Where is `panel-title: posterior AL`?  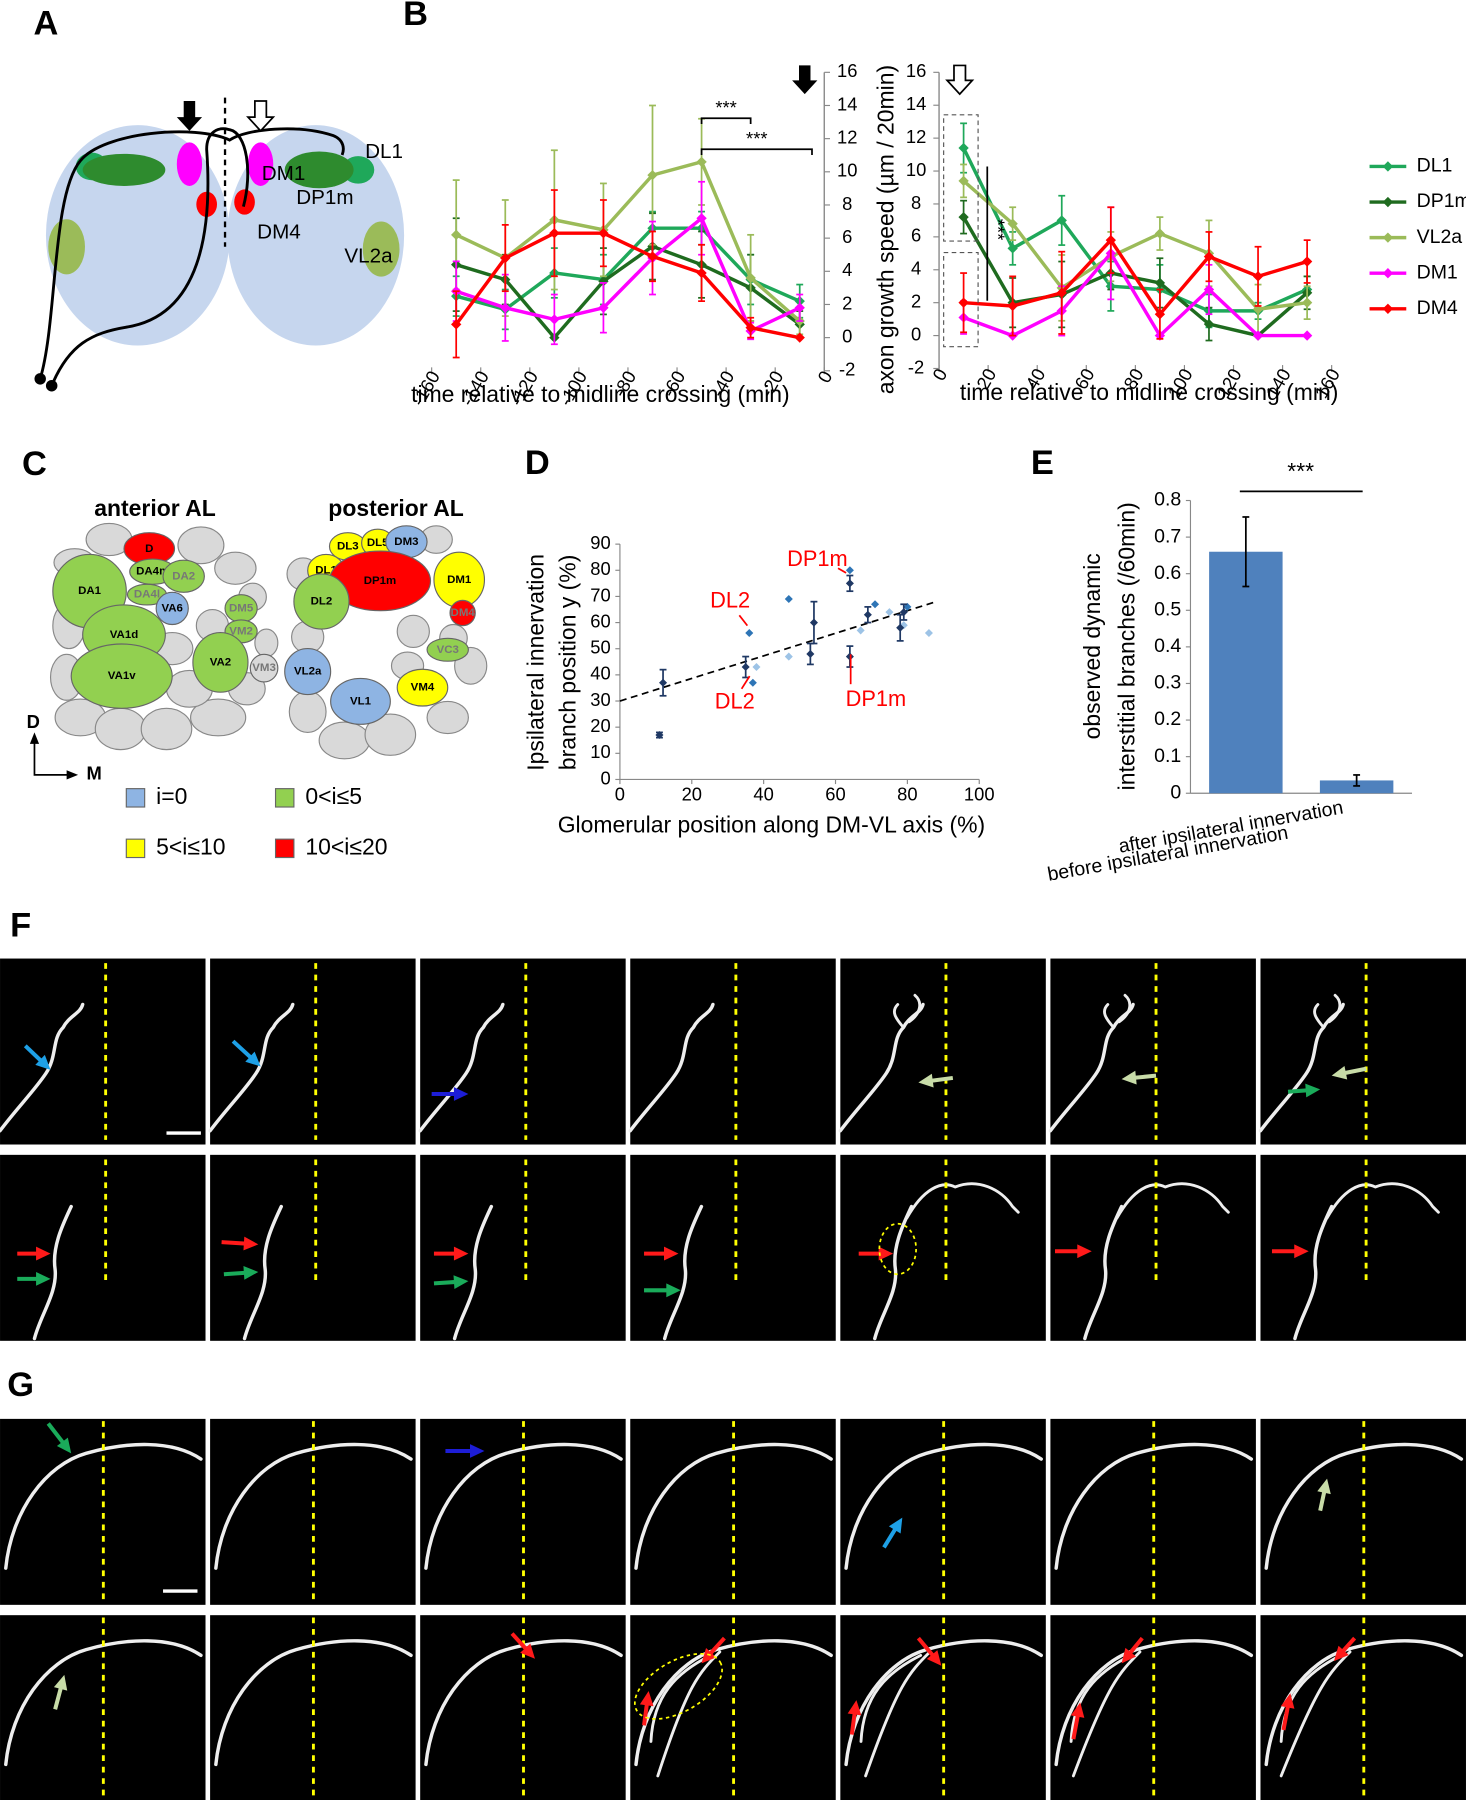
panel-title: posterior AL is located at coordinates (396, 508).